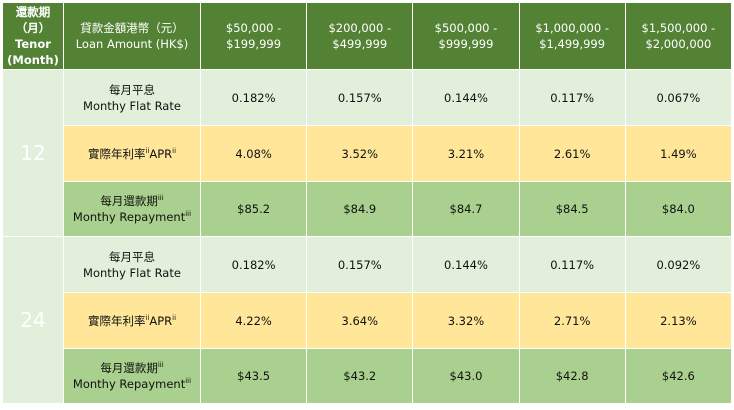  What do you see at coordinates (466, 36) in the screenshot?
I see `range-header: $500,000 - $999,999` at bounding box center [466, 36].